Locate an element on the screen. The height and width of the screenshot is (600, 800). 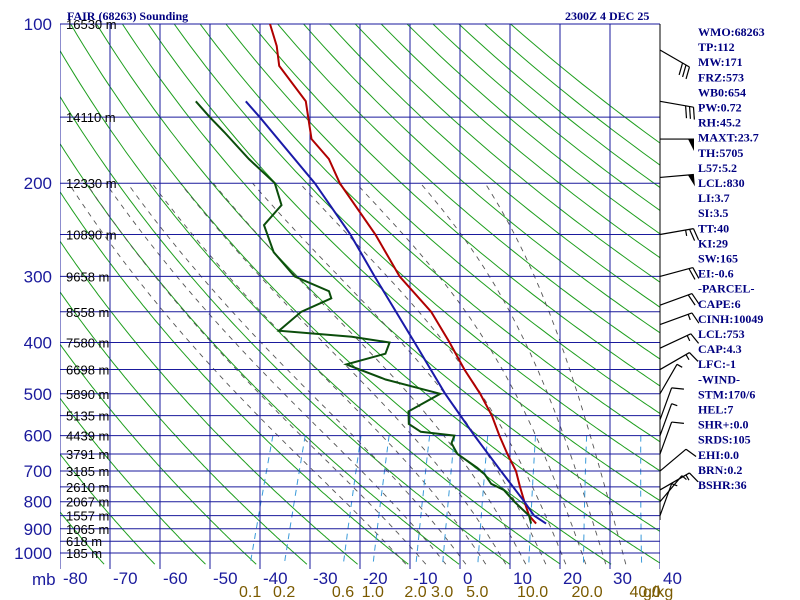
index-line: TH:5705 is located at coordinates (720, 153).